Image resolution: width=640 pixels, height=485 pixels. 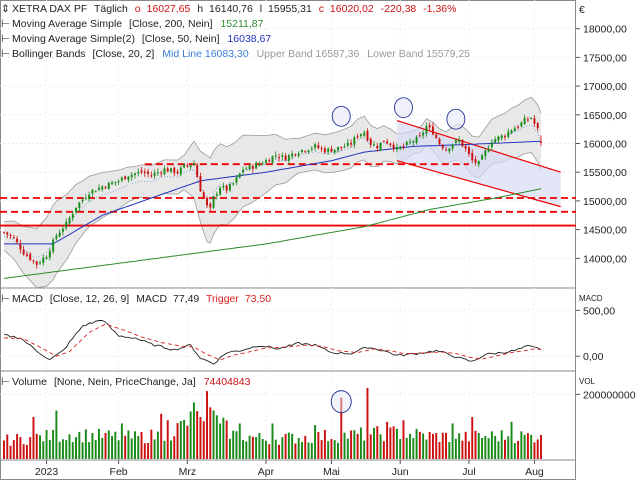 What do you see at coordinates (341, 116) in the screenshot?
I see `price-highlight-circle` at bounding box center [341, 116].